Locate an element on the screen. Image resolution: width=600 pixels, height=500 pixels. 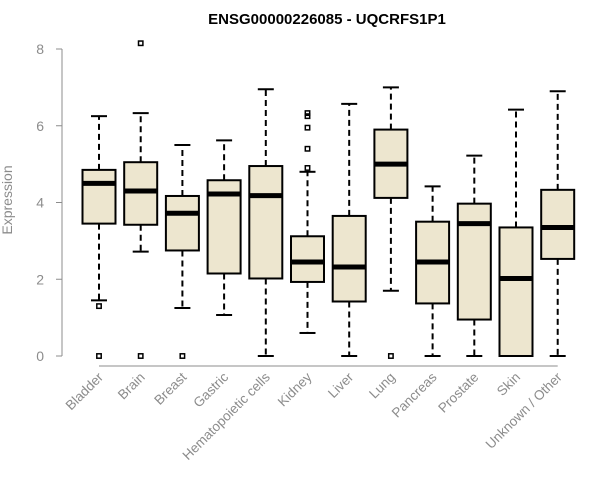
x-tick-label: Unknown / Other is located at coordinates (524, 410).